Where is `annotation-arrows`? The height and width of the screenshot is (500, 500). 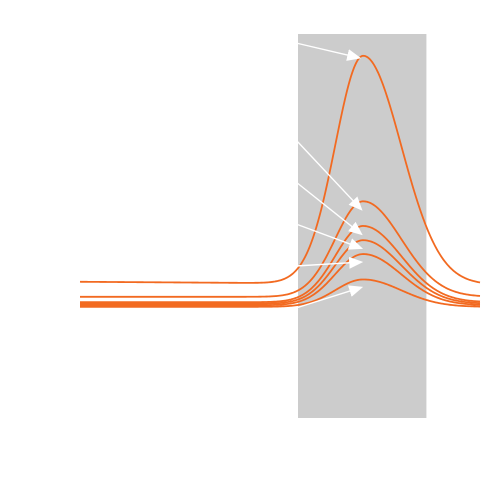 annotation-arrows is located at coordinates (329, 175).